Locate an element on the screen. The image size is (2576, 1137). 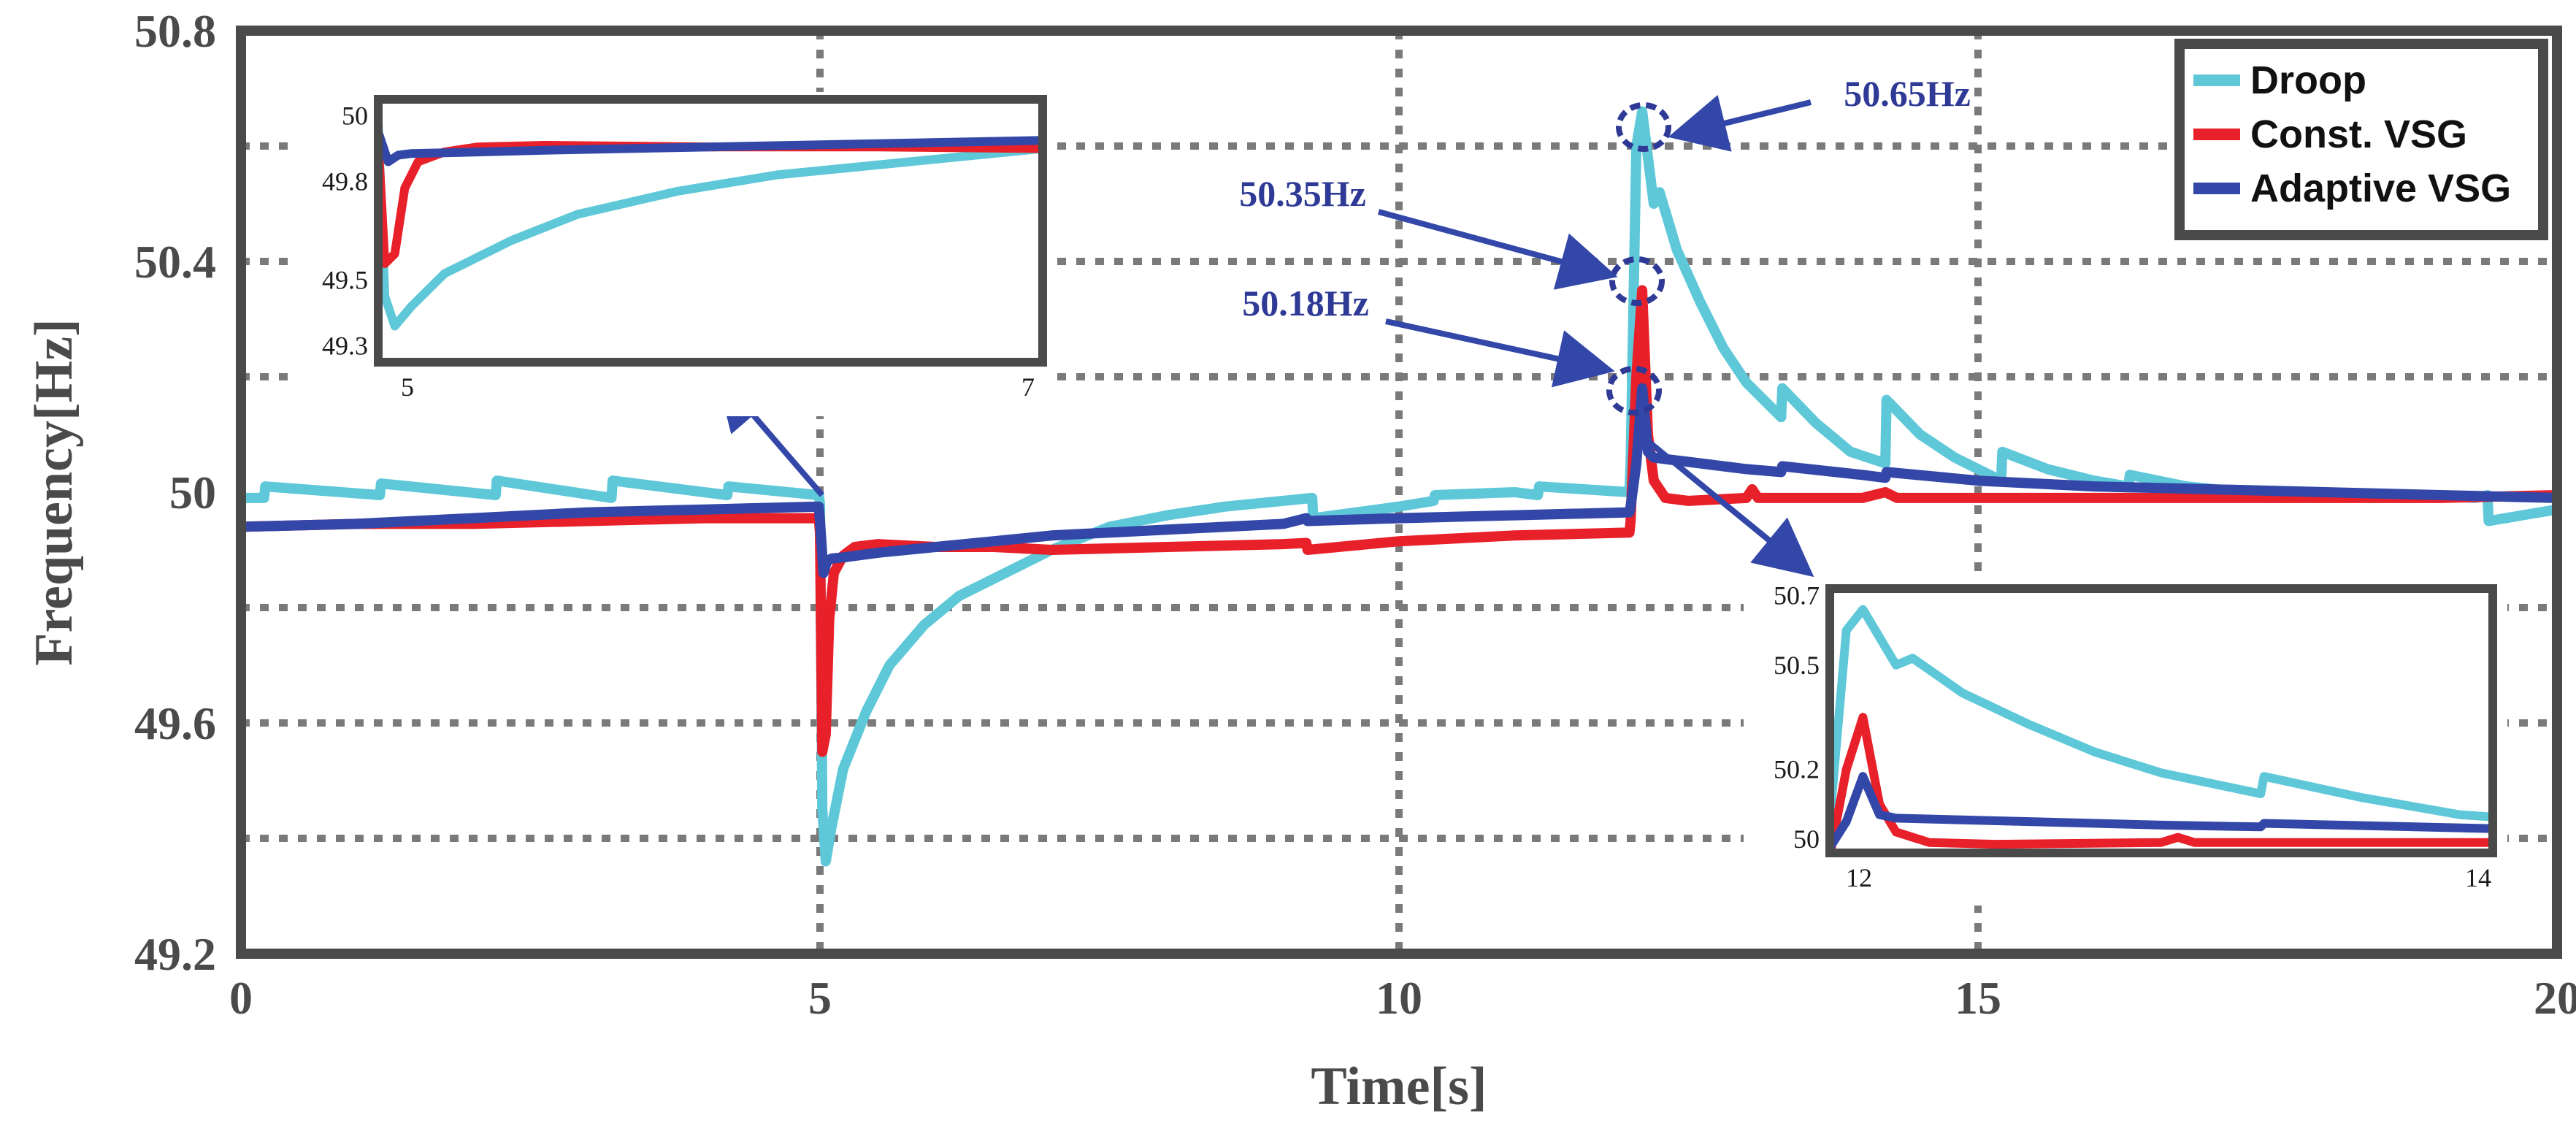
legend-label-adaptive-vsg: Adaptive VSG is located at coordinates (2380, 188).